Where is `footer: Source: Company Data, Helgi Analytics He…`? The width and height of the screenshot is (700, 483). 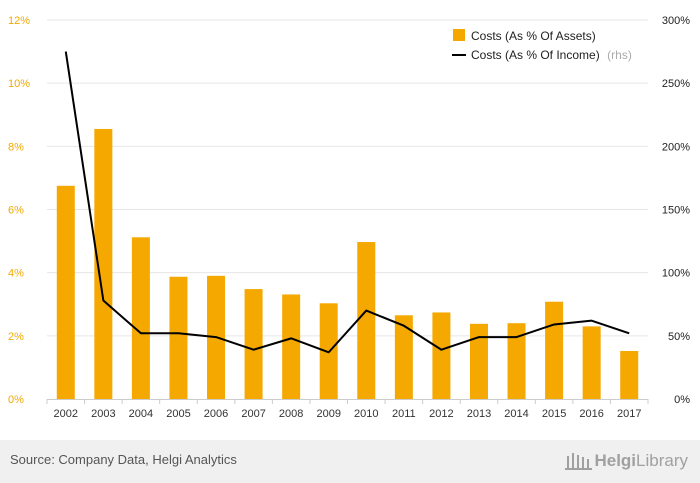
footer: Source: Company Data, Helgi Analytics He… is located at coordinates (350, 461).